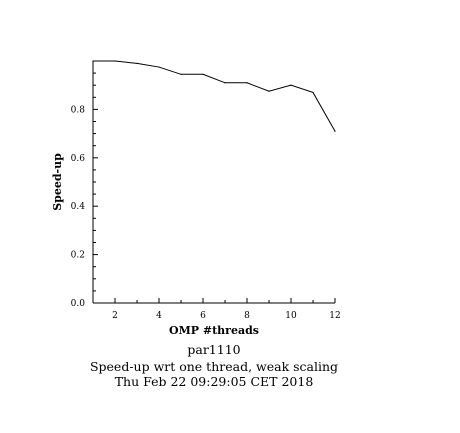 Image resolution: width=460 pixels, height=433 pixels. I want to click on y-tick-label: 0.4, so click(78, 207).